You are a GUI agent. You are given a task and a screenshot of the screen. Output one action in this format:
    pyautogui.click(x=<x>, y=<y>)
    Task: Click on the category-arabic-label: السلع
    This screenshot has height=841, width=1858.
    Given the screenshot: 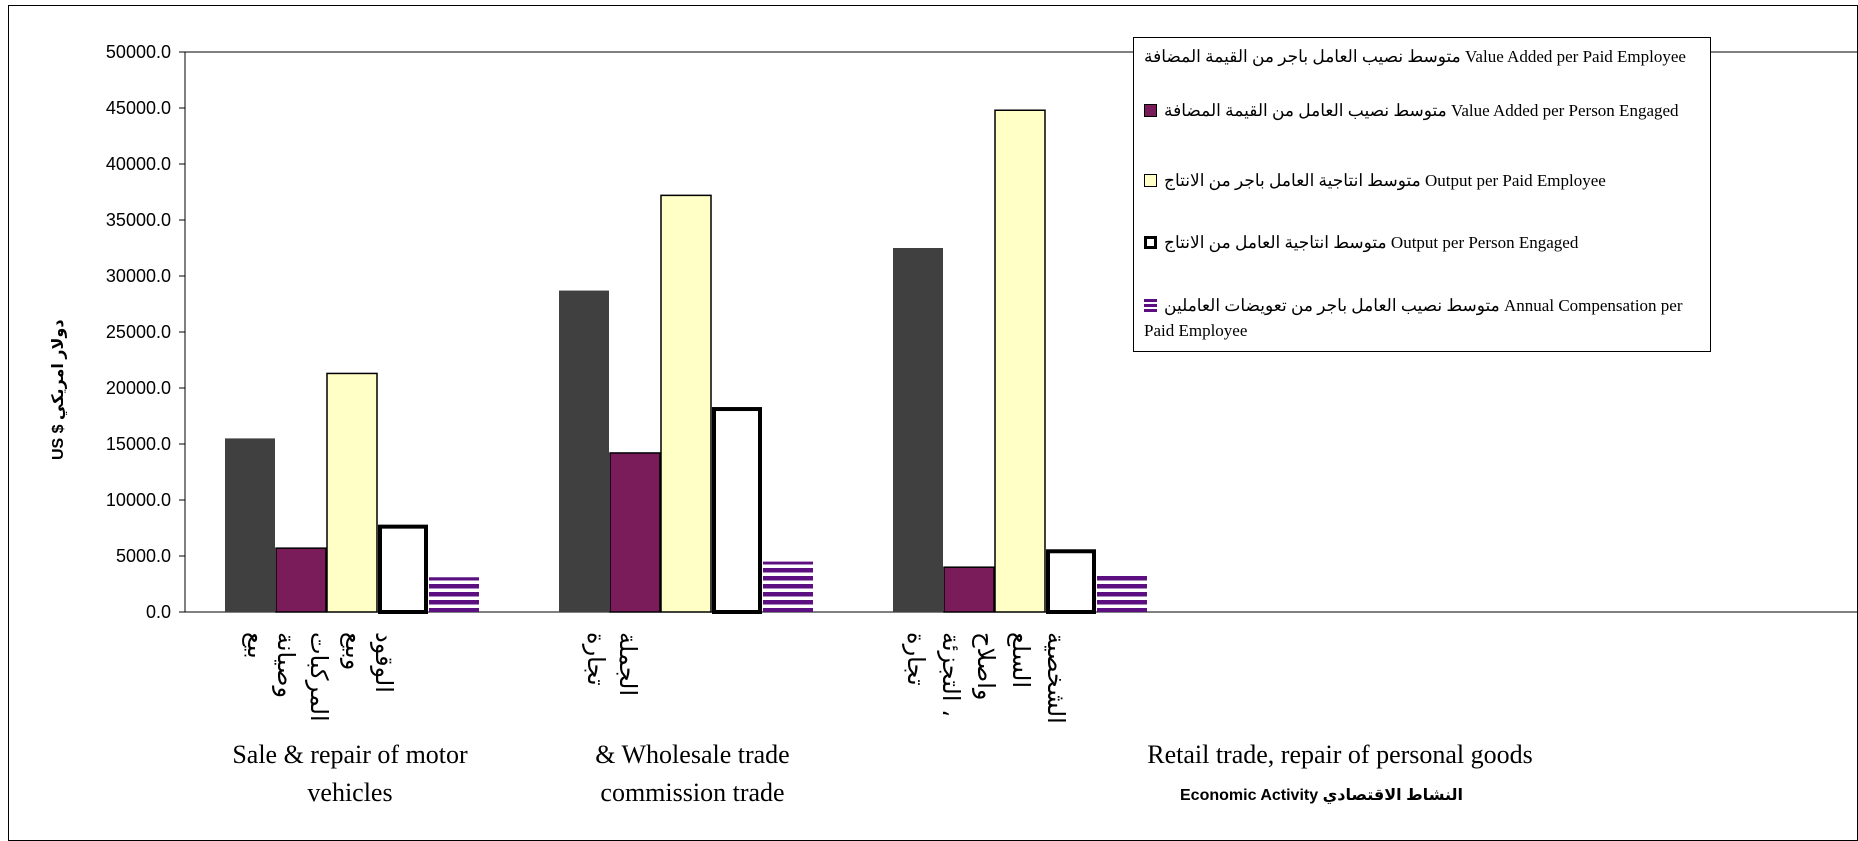 What is the action you would take?
    pyautogui.click(x=1021, y=660)
    